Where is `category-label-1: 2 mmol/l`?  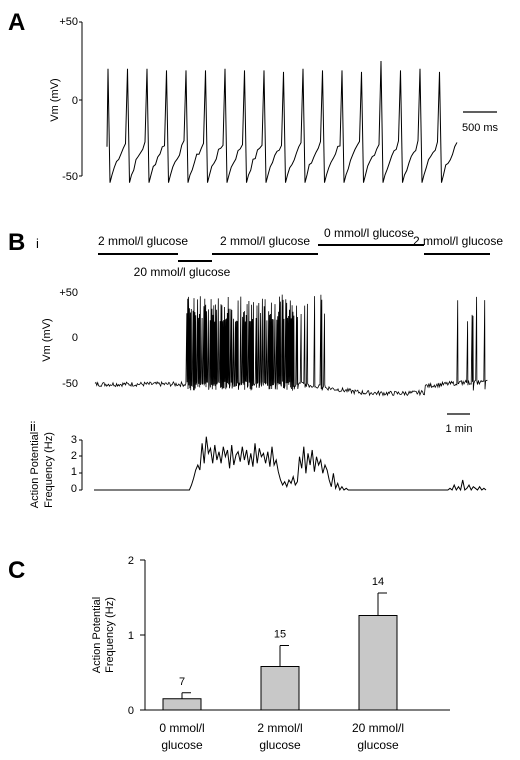
category-label-1: 2 mmol/l is located at coordinates (279, 728).